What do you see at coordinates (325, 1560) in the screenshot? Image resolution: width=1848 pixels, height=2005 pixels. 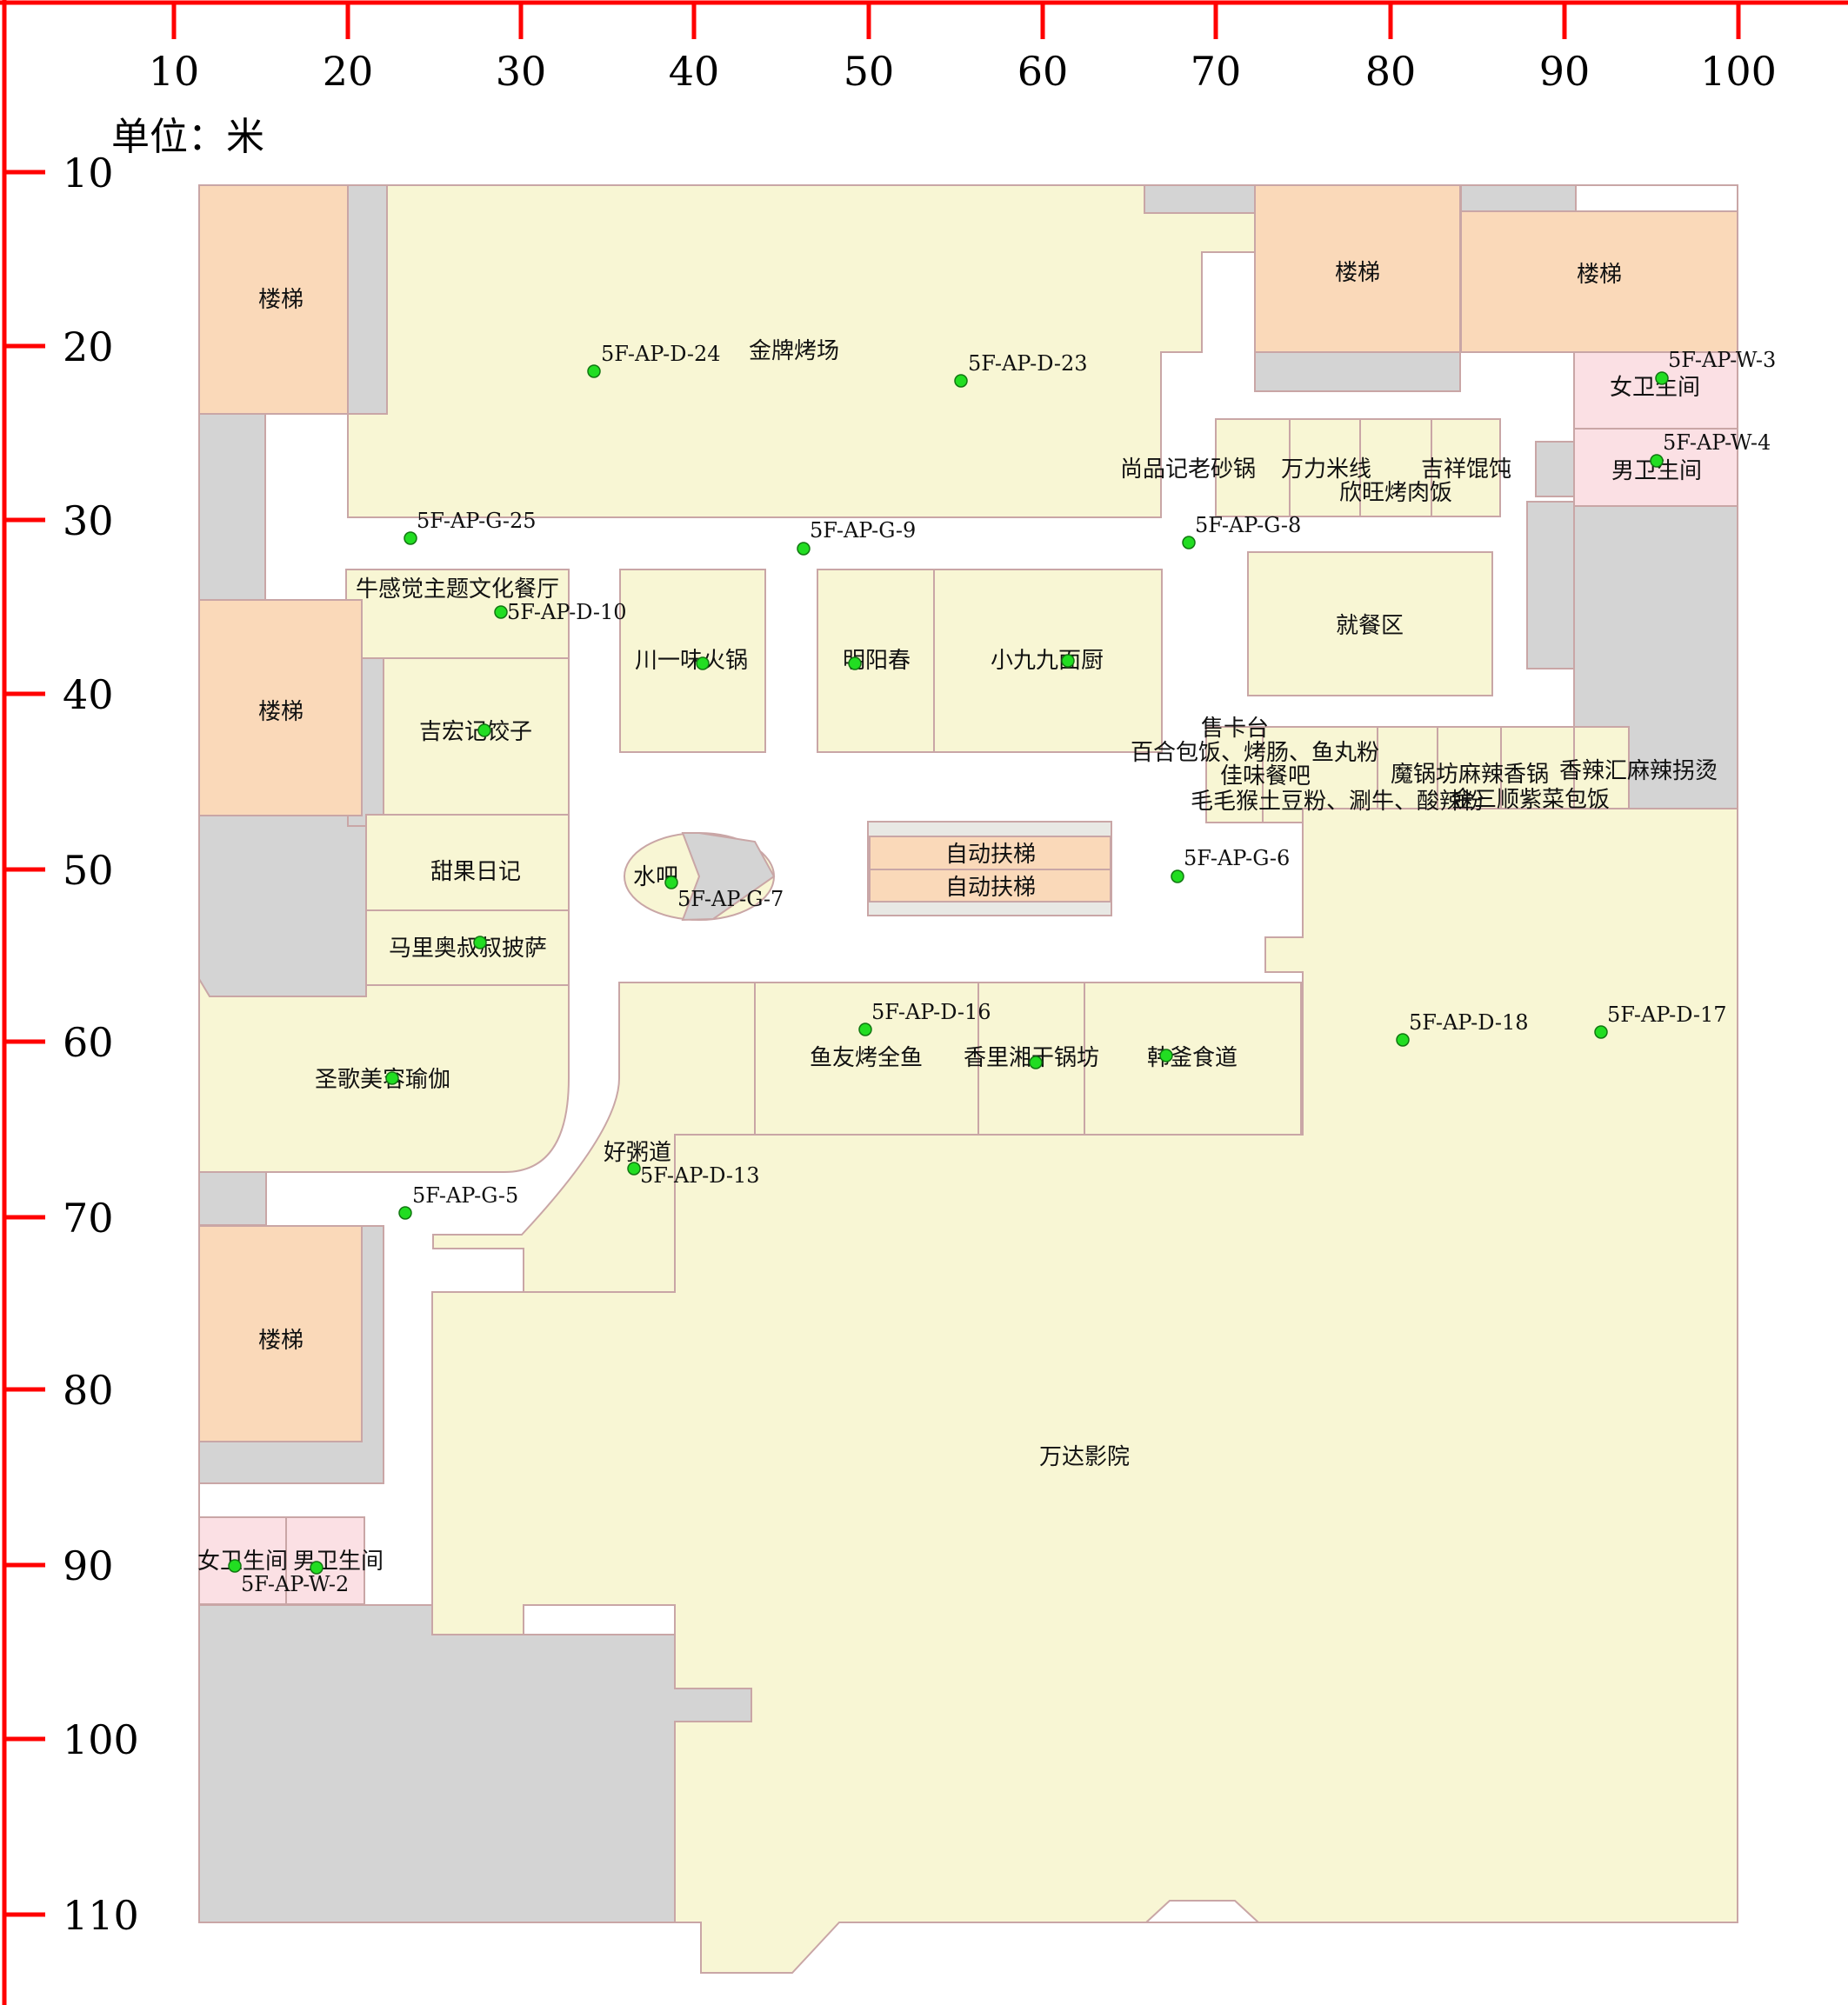 I see `restroom-block` at bounding box center [325, 1560].